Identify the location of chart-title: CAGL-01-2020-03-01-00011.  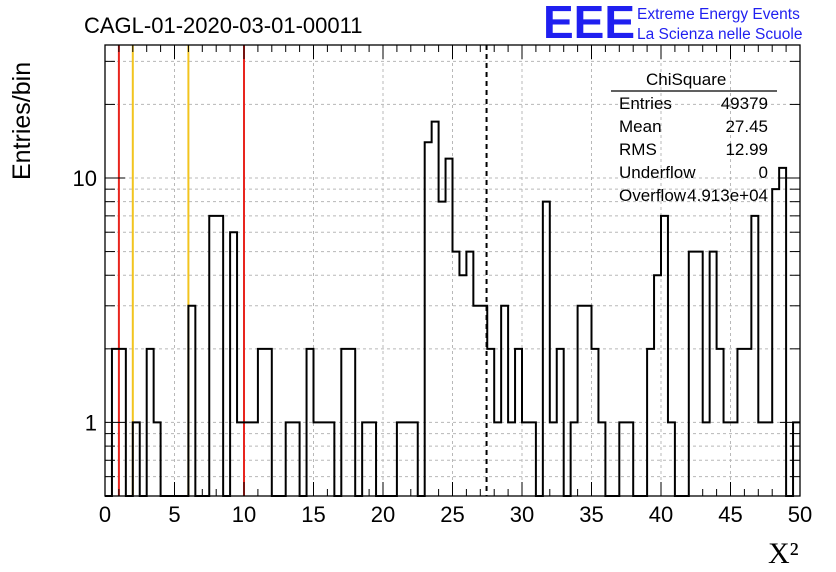
(223, 25).